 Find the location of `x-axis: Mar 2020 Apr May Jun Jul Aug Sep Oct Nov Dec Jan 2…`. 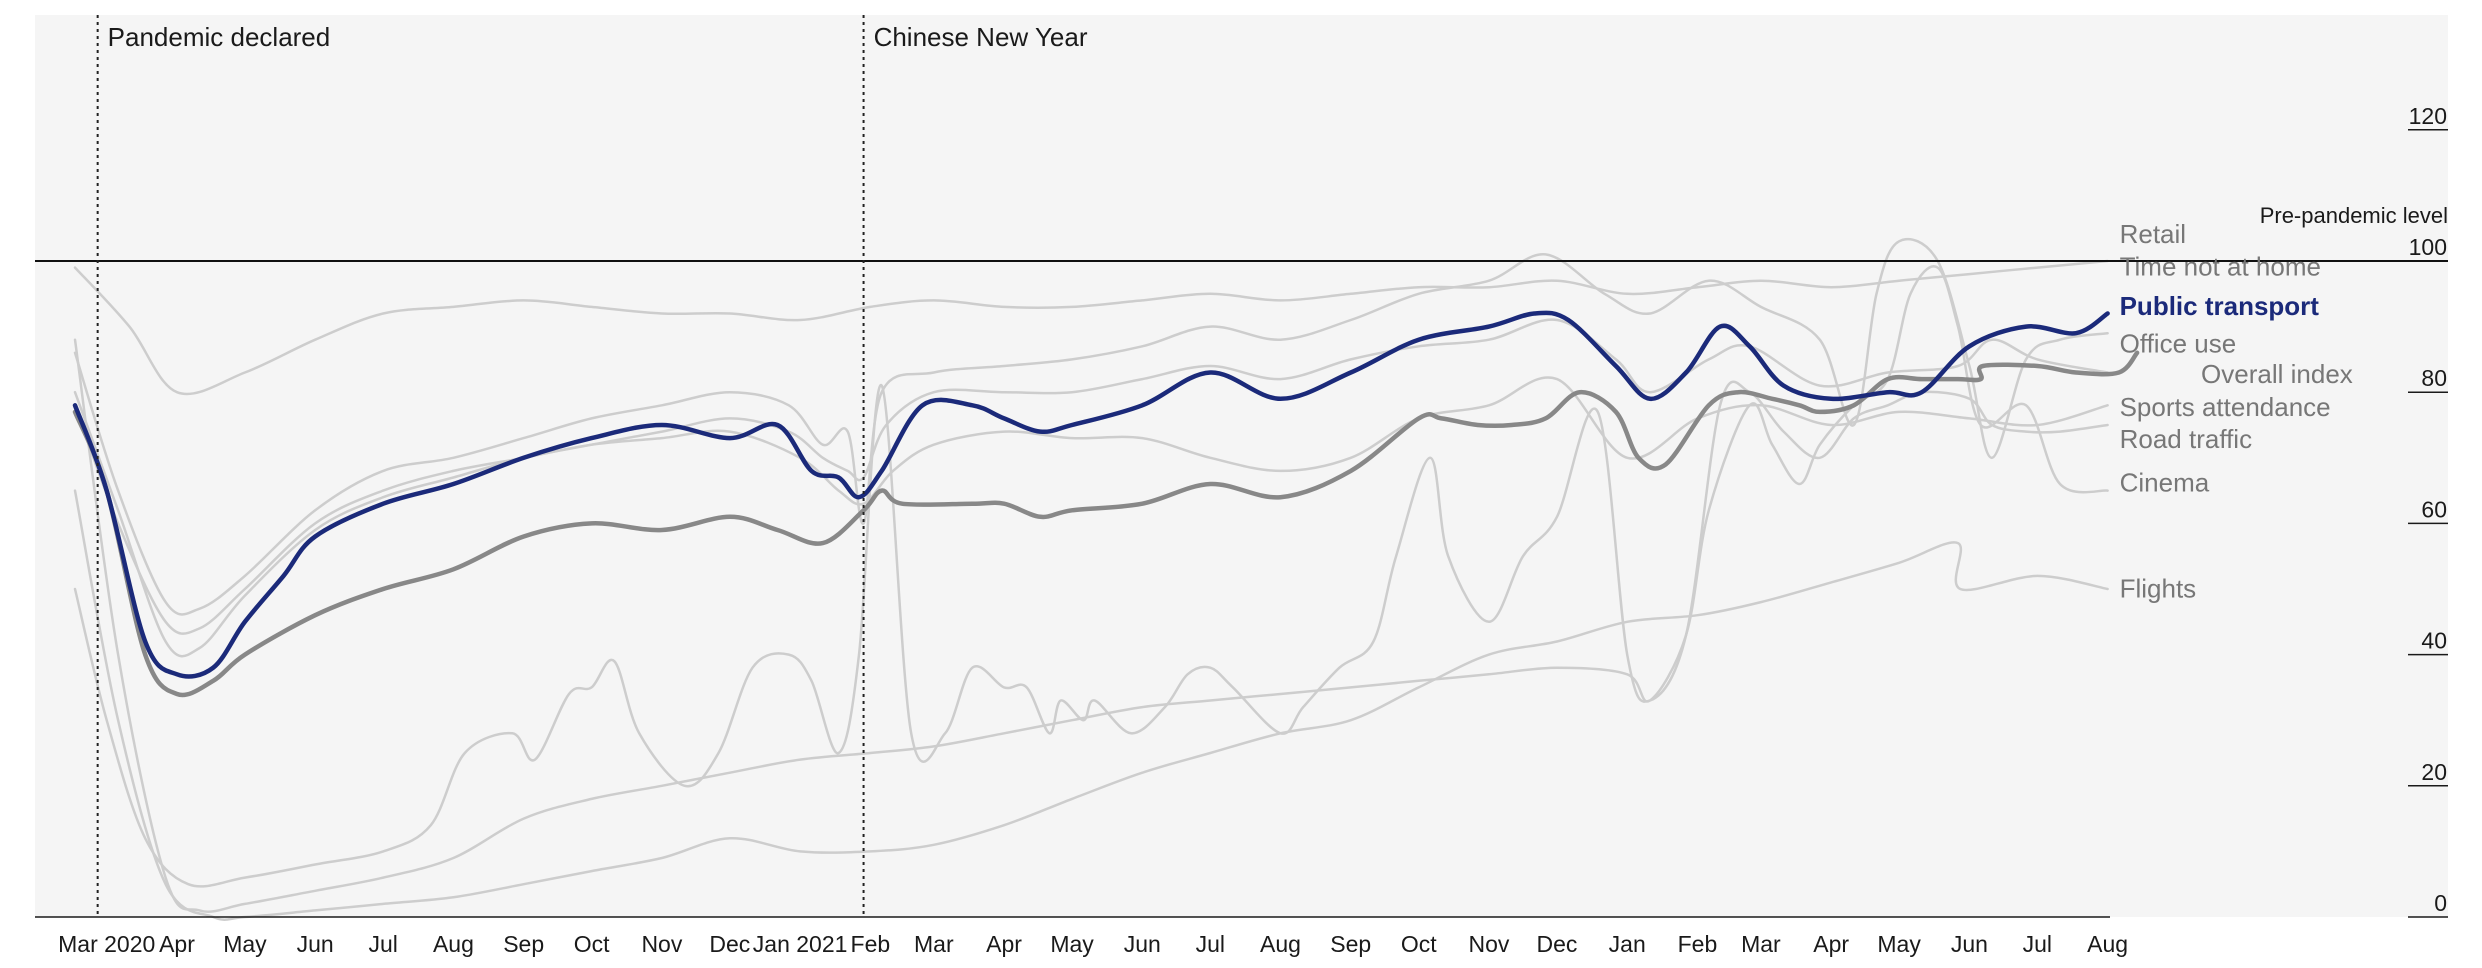

x-axis: Mar 2020 Apr May Jun Jul Aug Sep Oct Nov Dec Jan 2… is located at coordinates (1081, 936).